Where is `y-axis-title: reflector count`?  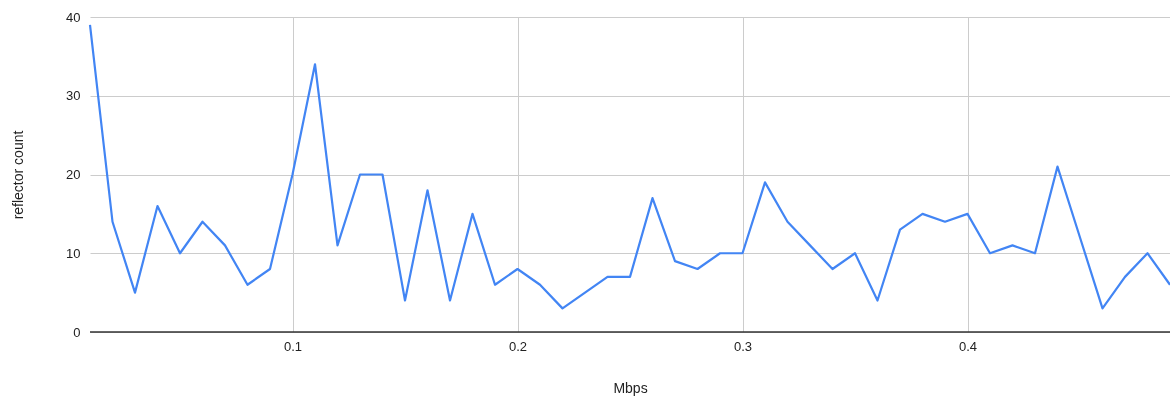 y-axis-title: reflector count is located at coordinates (18, 175).